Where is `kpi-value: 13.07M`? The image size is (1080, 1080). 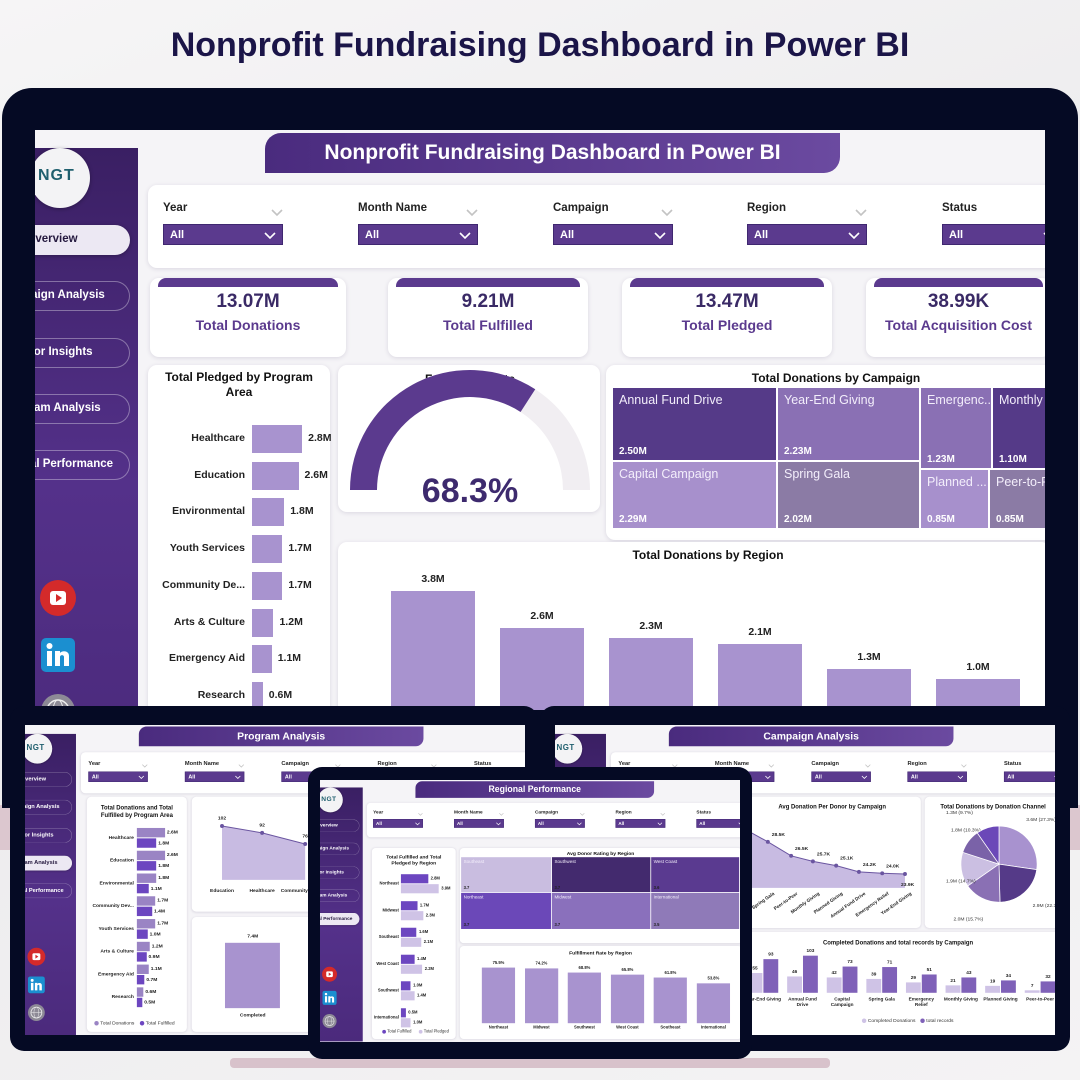
kpi-value: 13.07M is located at coordinates (248, 301).